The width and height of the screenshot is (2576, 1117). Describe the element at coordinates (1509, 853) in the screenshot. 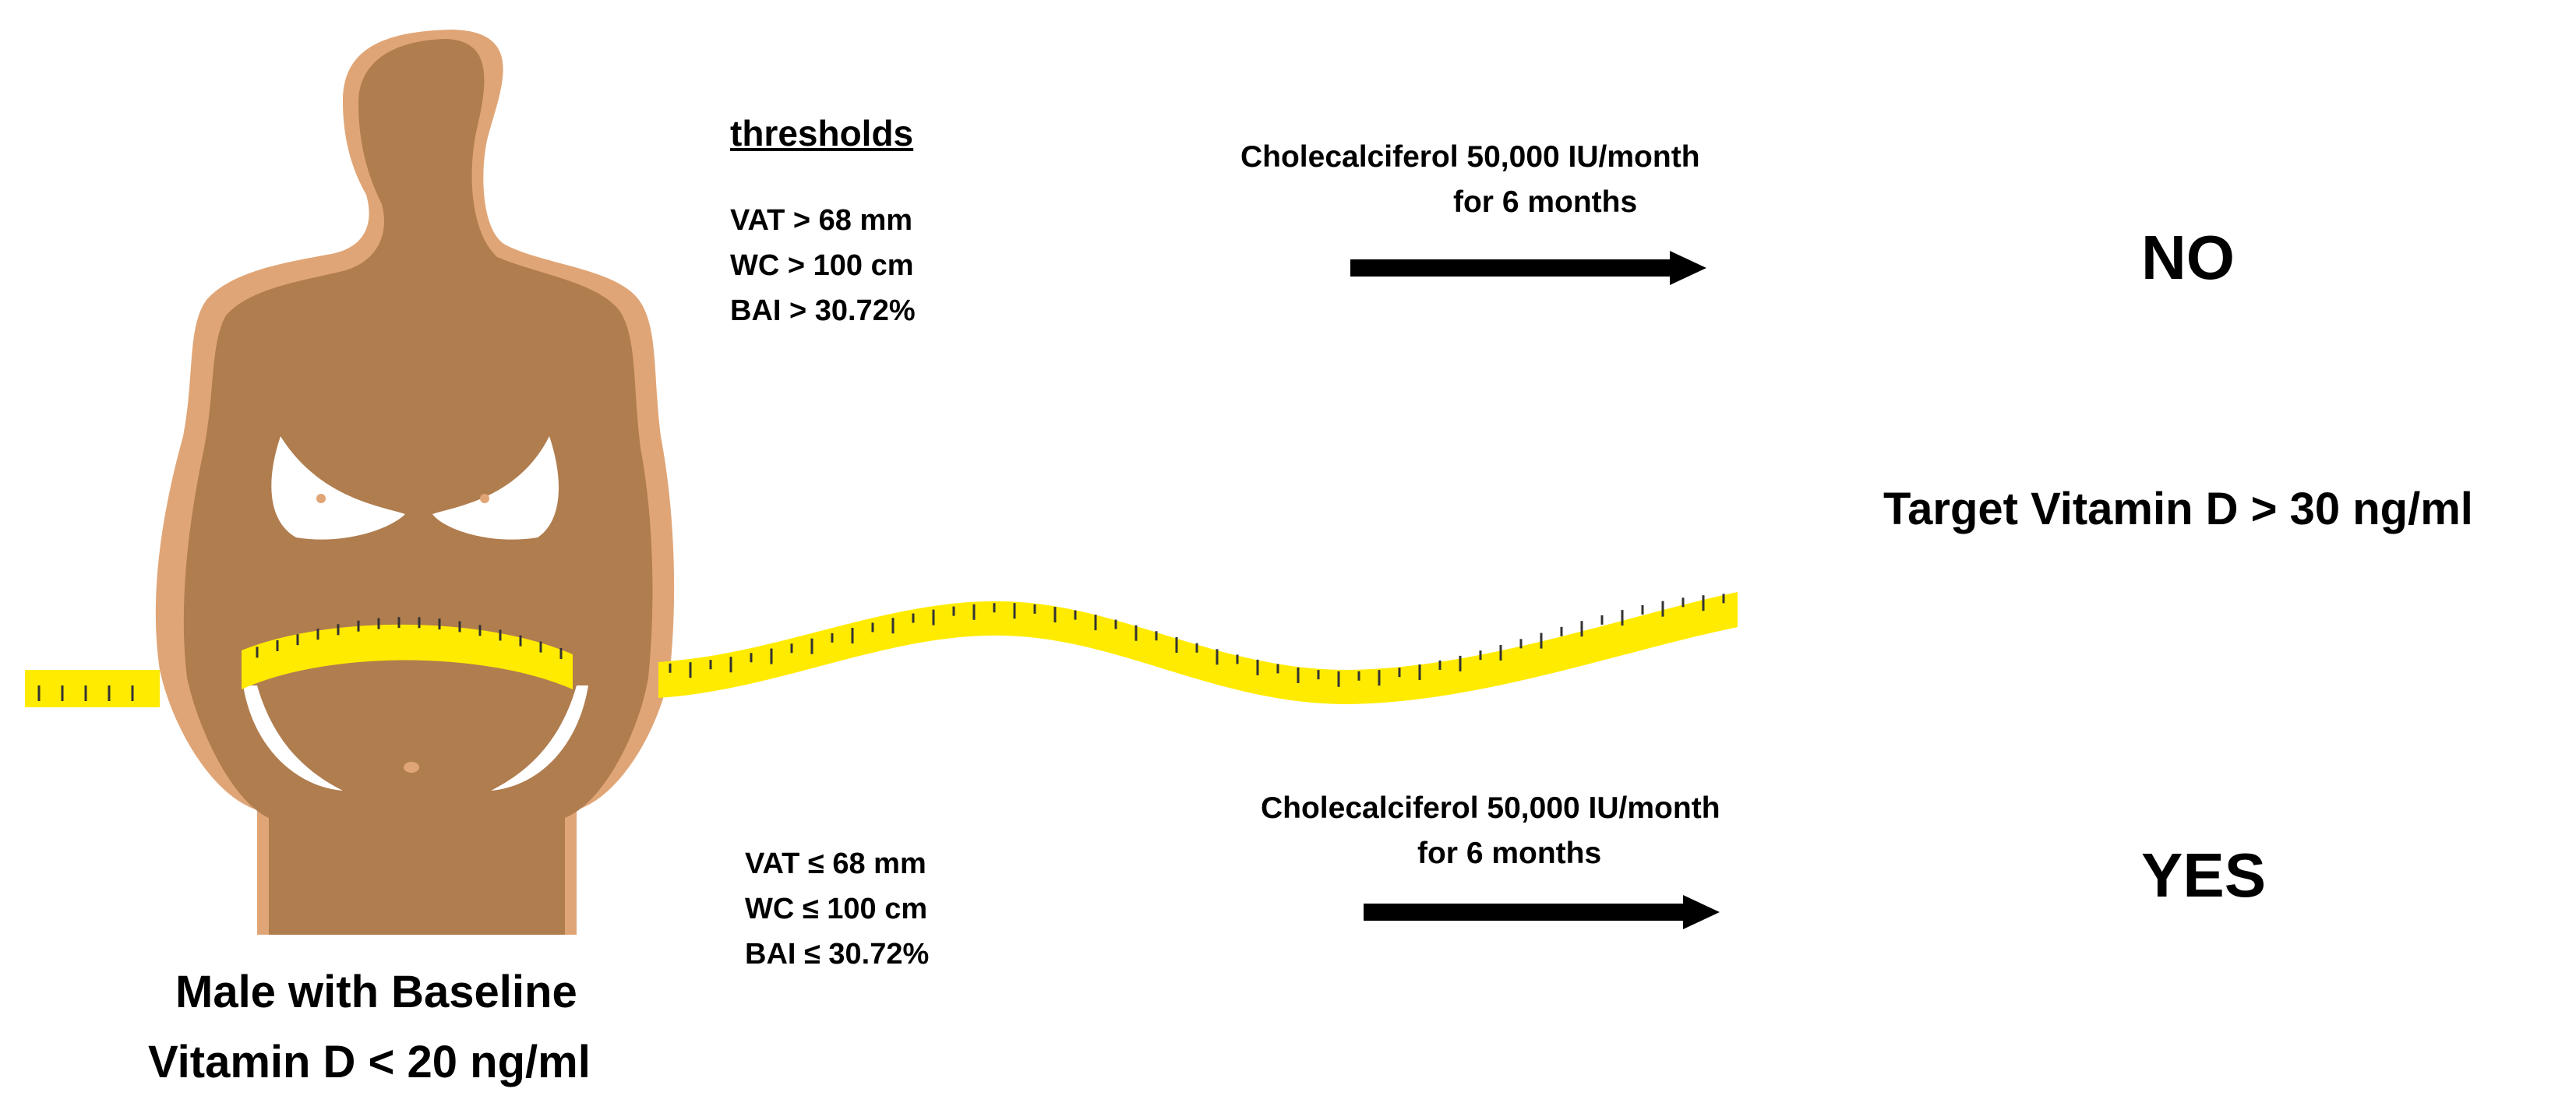

I see `low-treatment-line2: for 6 months` at that location.